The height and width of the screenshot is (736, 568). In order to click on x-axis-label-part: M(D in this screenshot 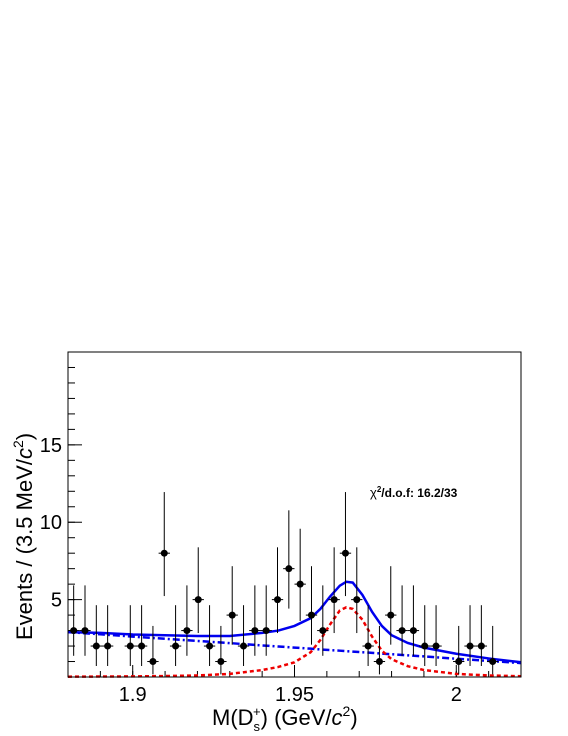, I will do `click(233, 717)`.